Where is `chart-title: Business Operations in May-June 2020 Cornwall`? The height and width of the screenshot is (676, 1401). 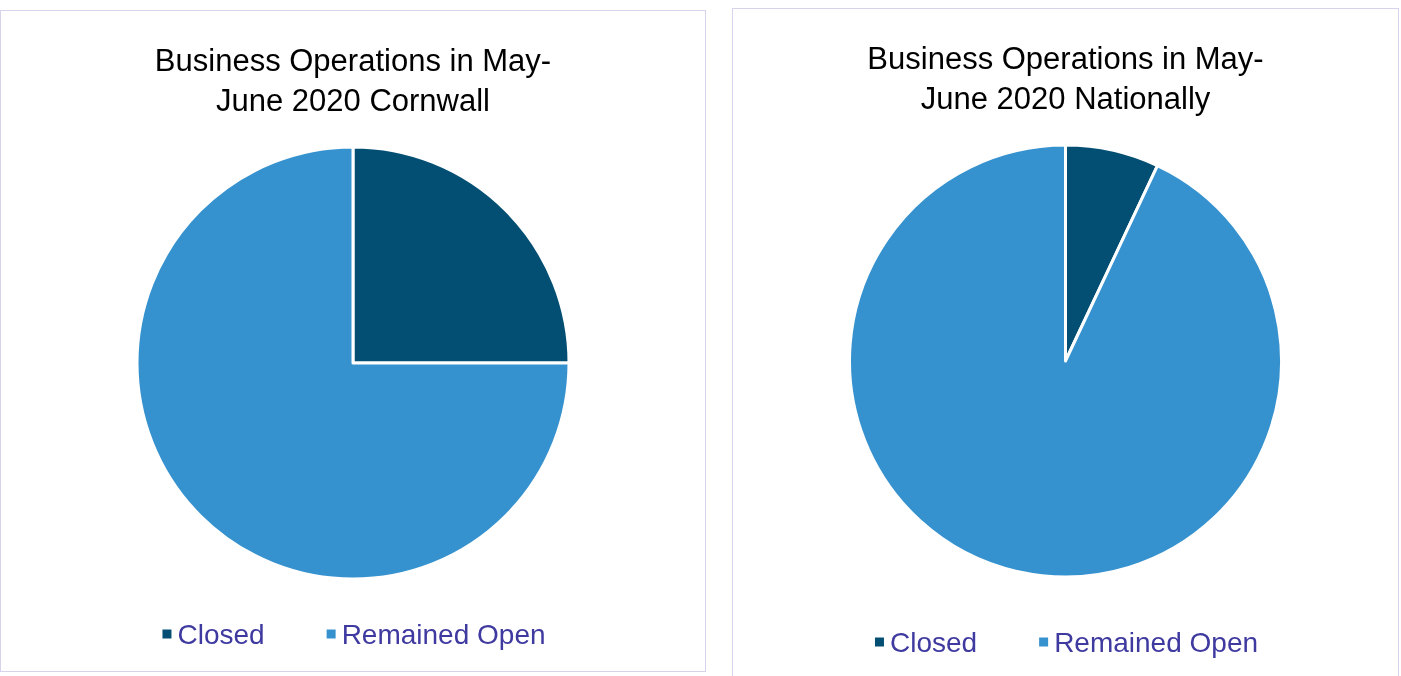 chart-title: Business Operations in May-June 2020 Cornwall is located at coordinates (353, 80).